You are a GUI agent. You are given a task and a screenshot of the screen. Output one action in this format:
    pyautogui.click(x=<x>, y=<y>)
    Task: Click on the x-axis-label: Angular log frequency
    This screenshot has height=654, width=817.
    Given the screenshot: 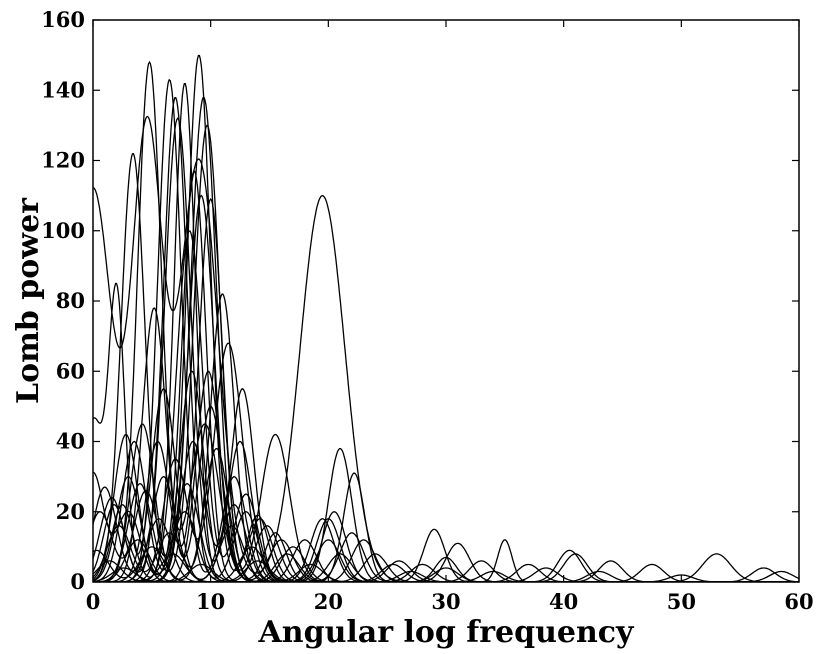 What is the action you would take?
    pyautogui.click(x=447, y=632)
    